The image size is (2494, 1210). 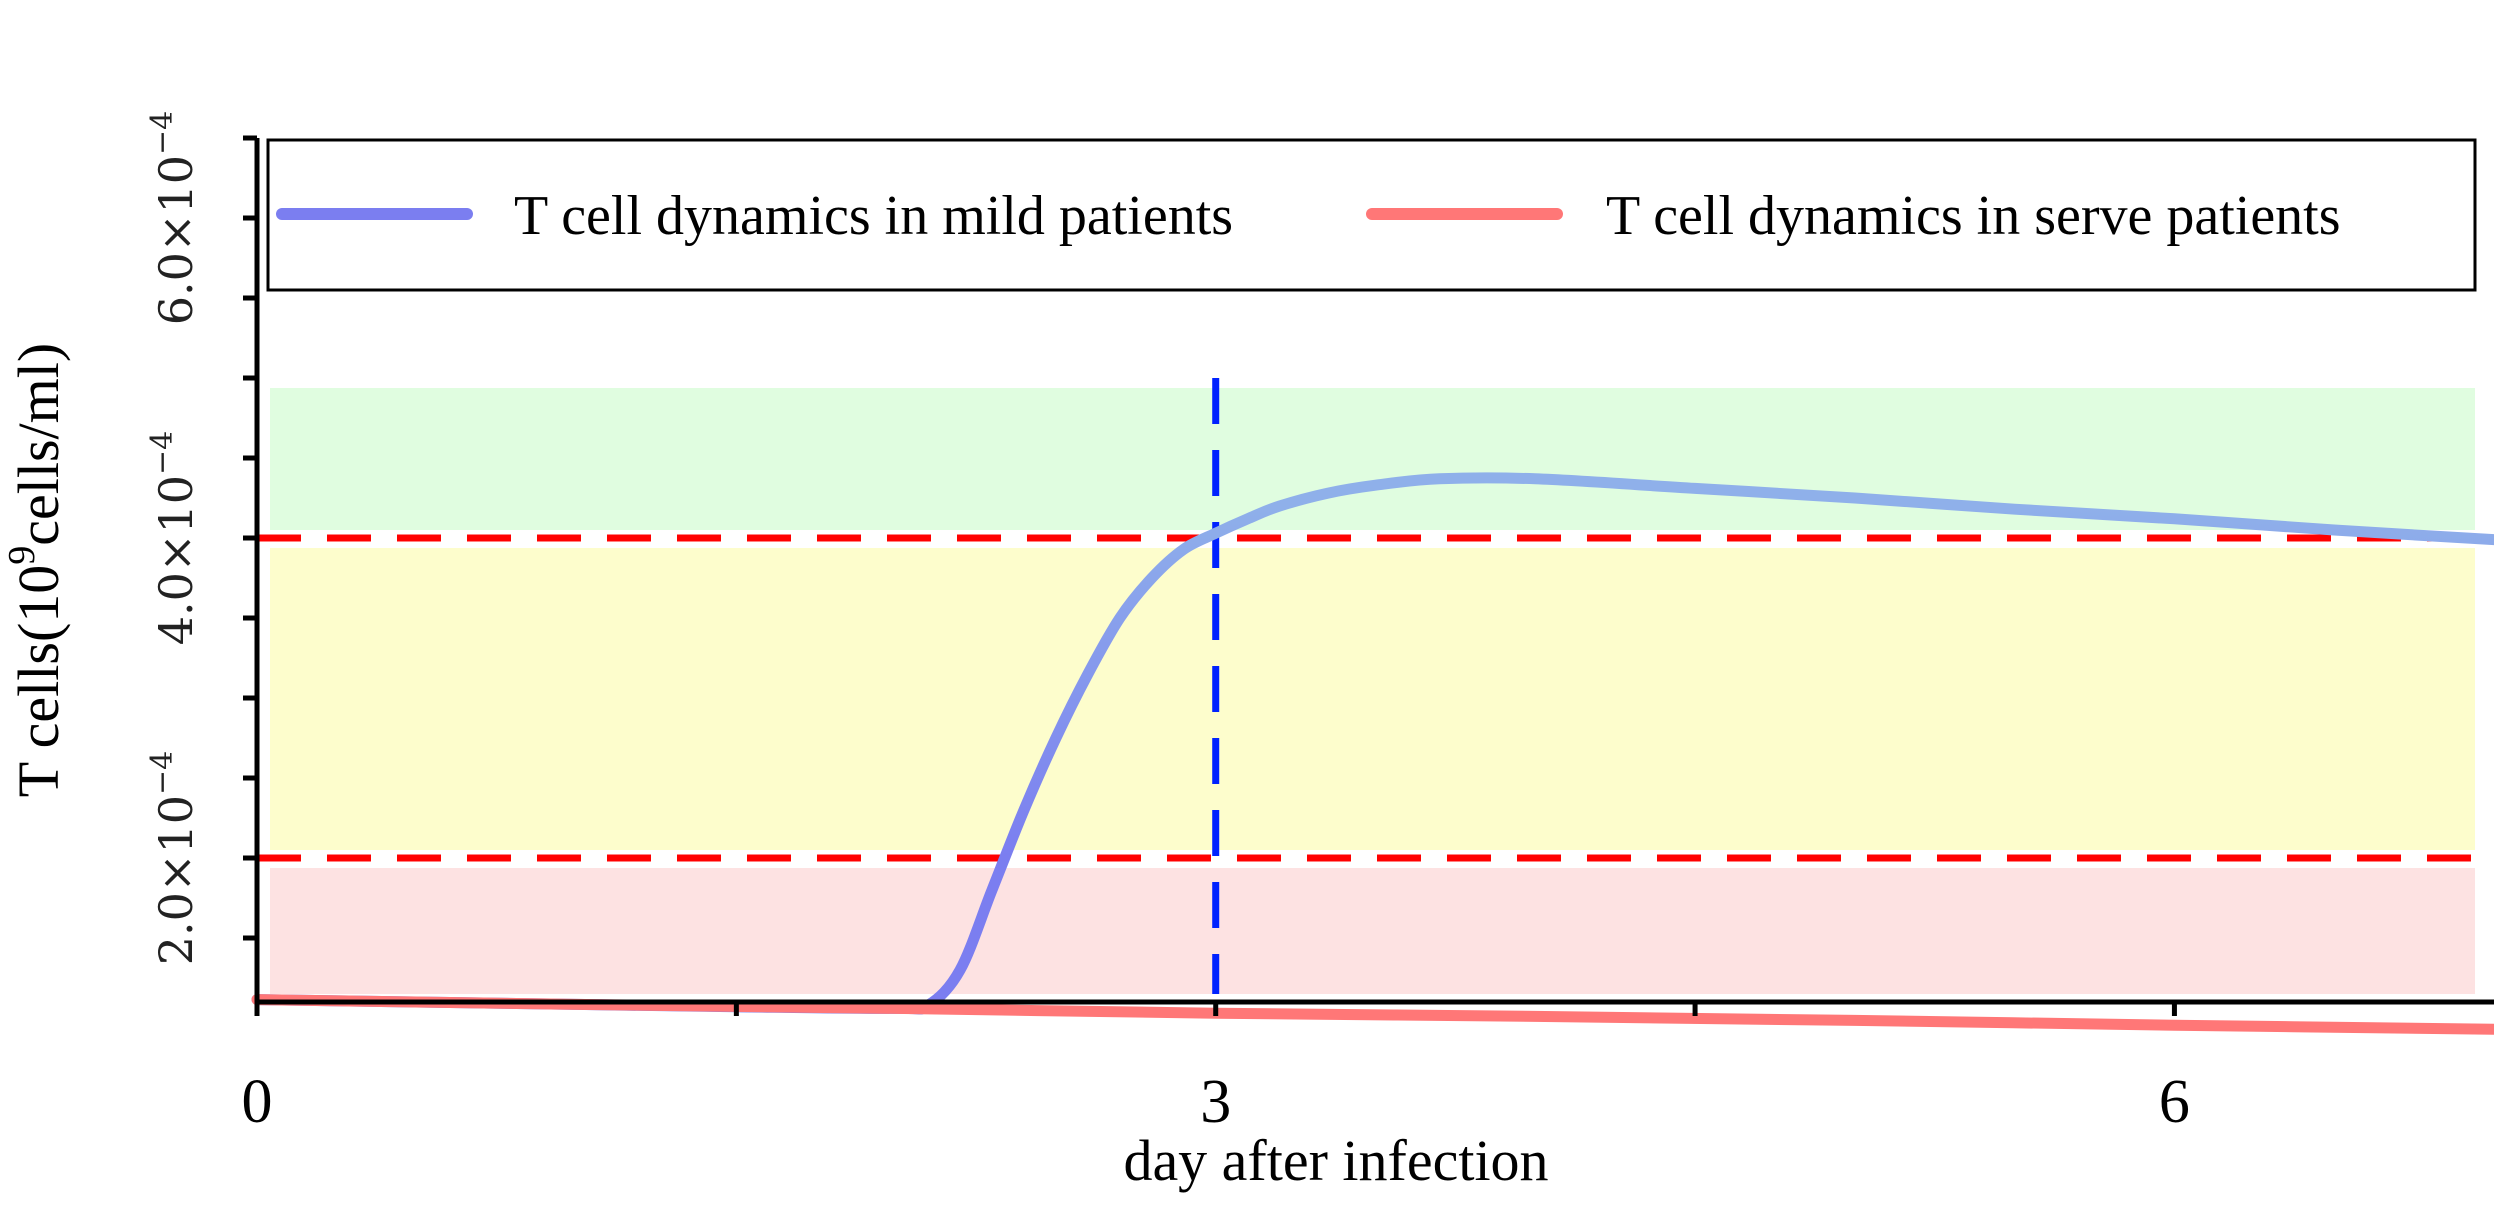 I want to click on y-tick-label-base: 6.0×10, so click(x=176, y=240).